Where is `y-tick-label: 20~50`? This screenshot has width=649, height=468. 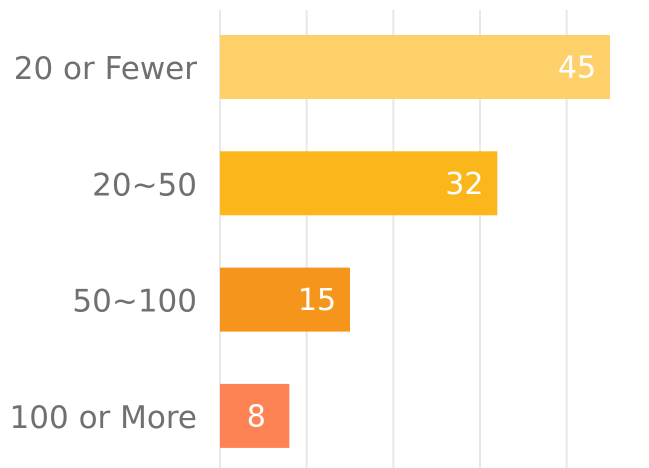 y-tick-label: 20~50 is located at coordinates (144, 185).